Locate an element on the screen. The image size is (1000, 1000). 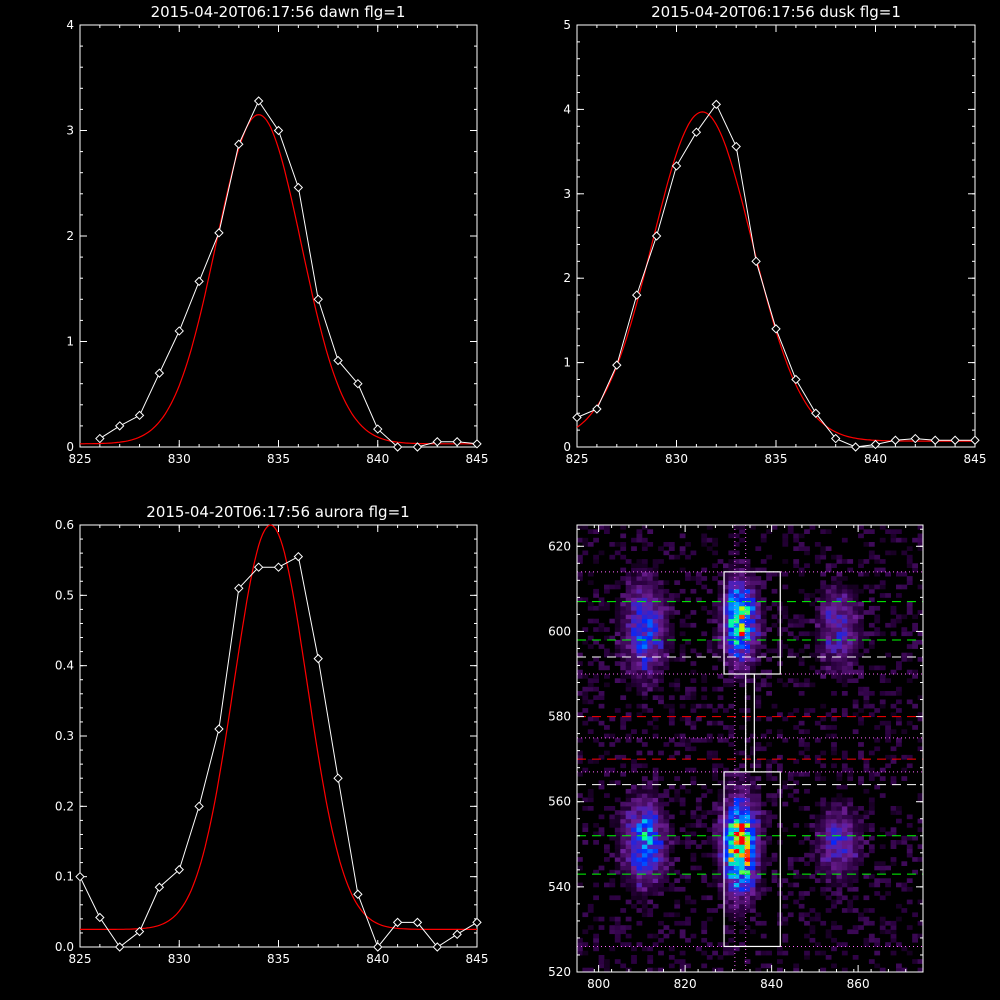
dusk-ytick-label: 0 is located at coordinates (567, 447).